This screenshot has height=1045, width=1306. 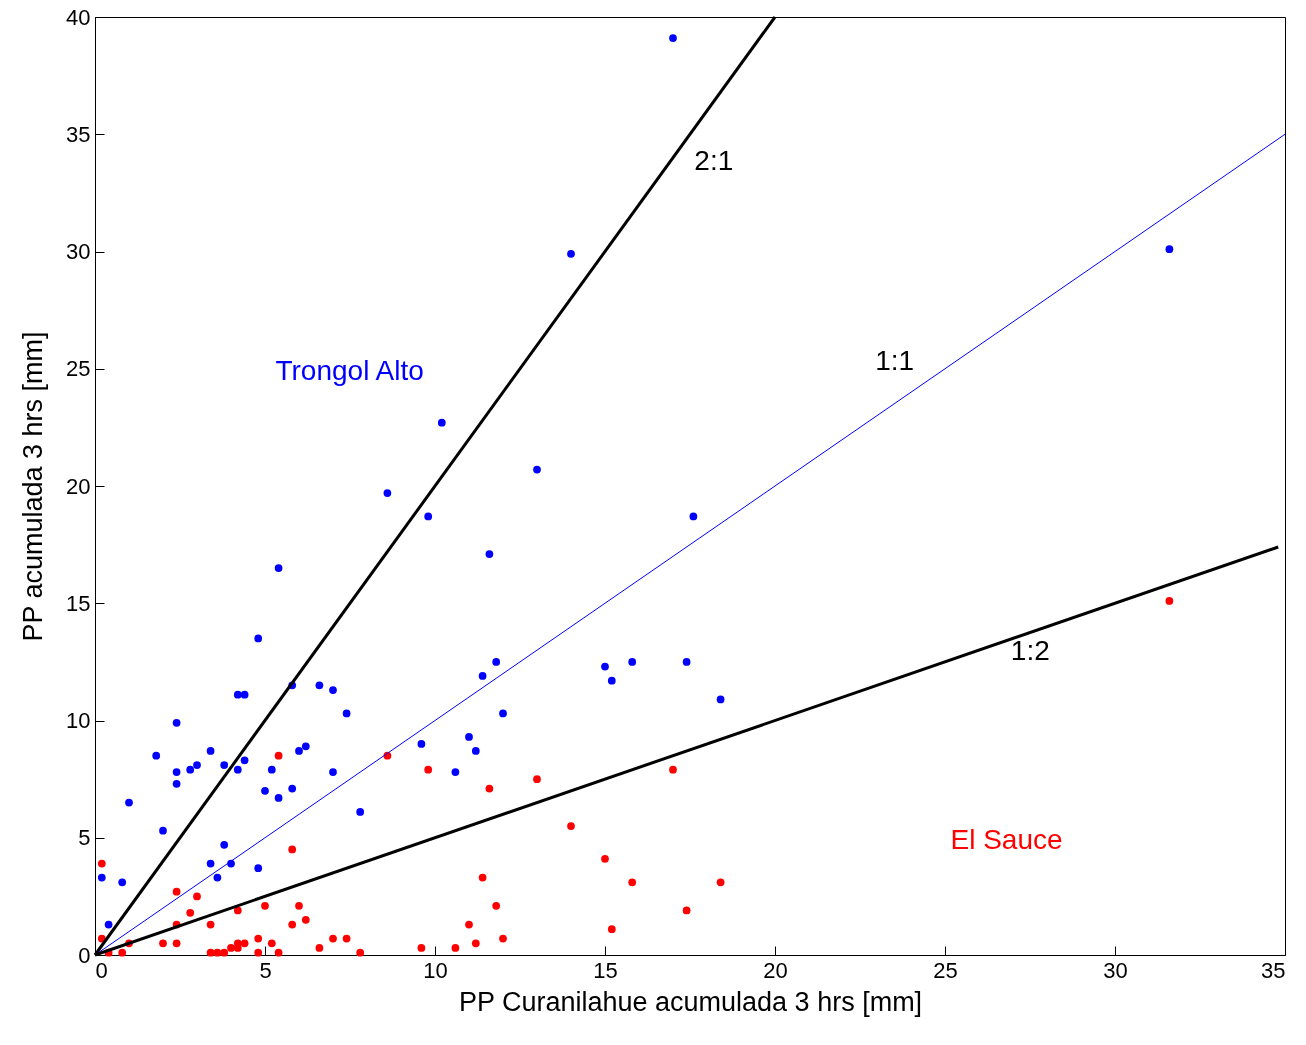 I want to click on x-tick-label: 20, so click(x=775, y=970).